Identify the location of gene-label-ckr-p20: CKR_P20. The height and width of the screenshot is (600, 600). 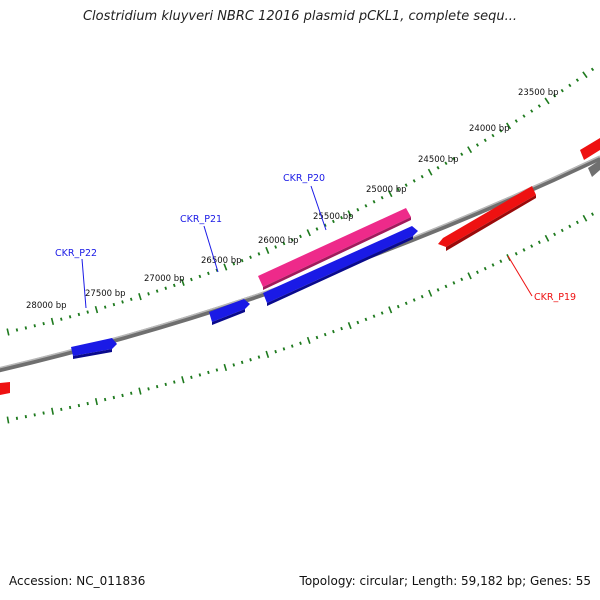
(304, 178).